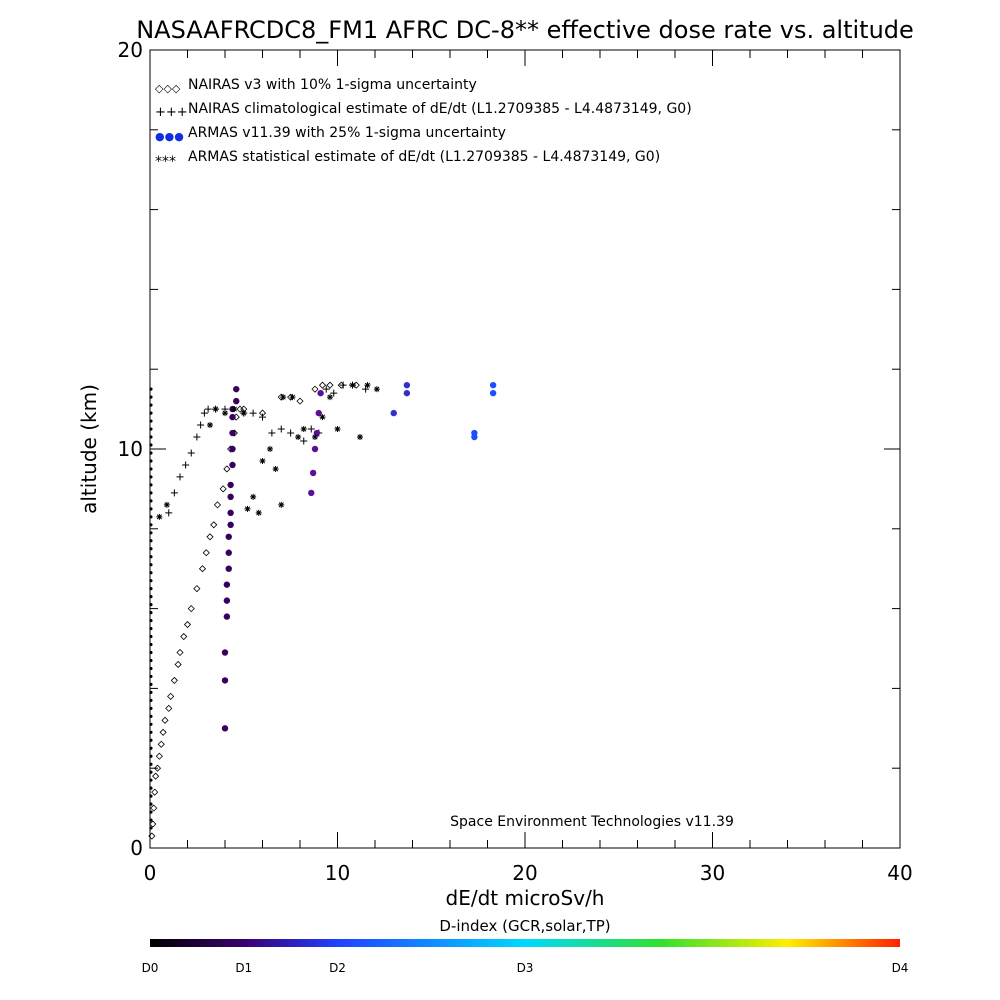 The height and width of the screenshot is (1000, 1000). I want to click on legend-symbol-armas-statistical: ***, so click(165, 162).